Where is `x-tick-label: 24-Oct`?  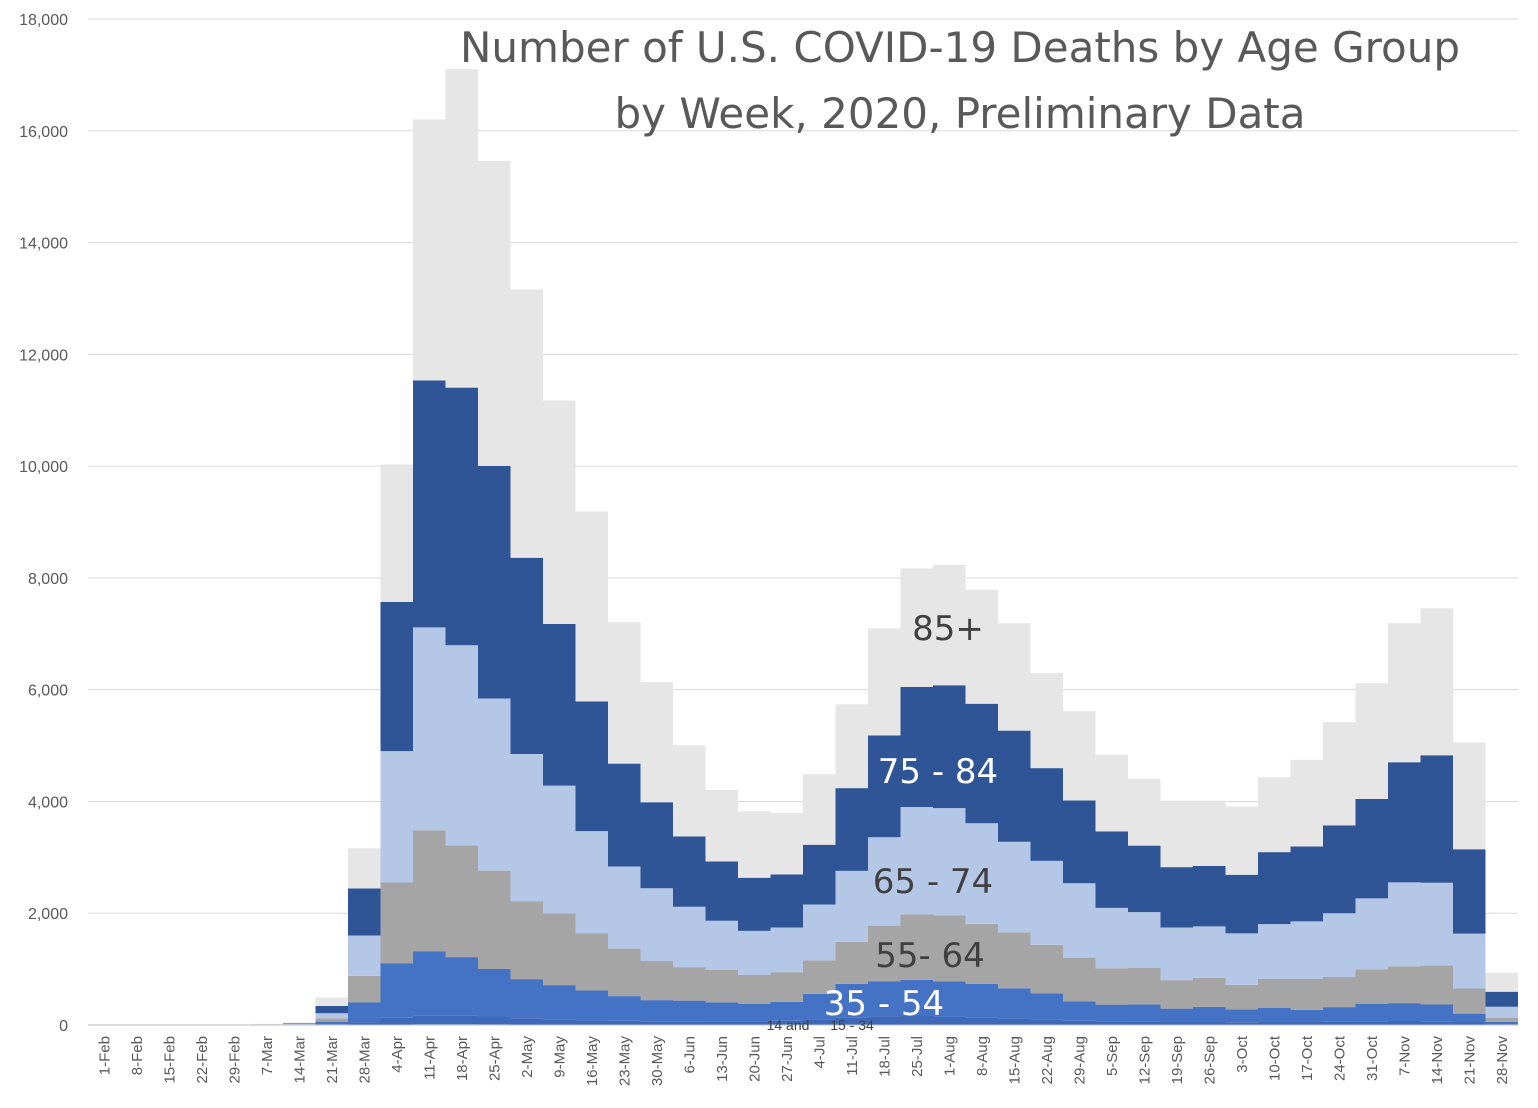
x-tick-label: 24-Oct is located at coordinates (1339, 1058).